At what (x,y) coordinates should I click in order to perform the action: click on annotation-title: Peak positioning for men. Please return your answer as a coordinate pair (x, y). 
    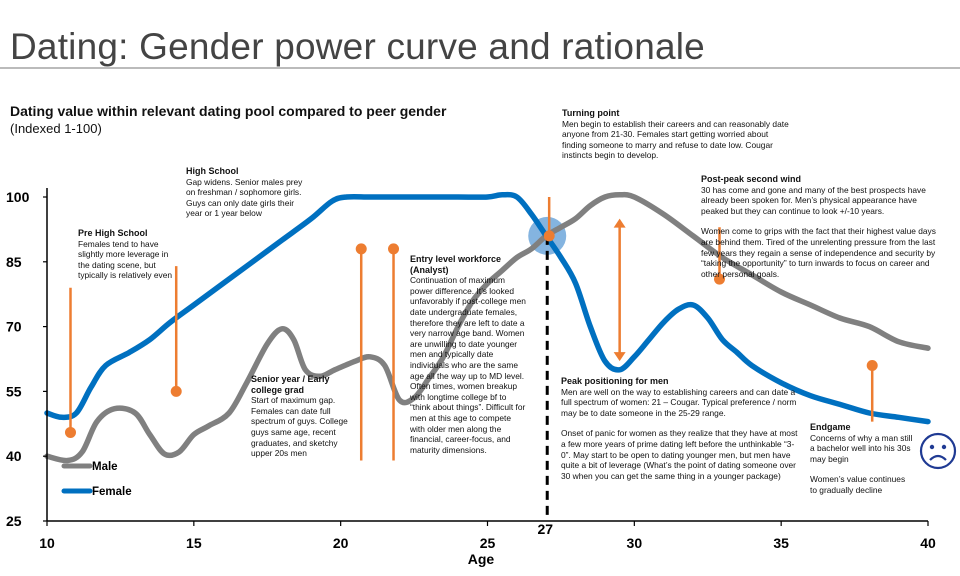
    Looking at the image, I should click on (615, 381).